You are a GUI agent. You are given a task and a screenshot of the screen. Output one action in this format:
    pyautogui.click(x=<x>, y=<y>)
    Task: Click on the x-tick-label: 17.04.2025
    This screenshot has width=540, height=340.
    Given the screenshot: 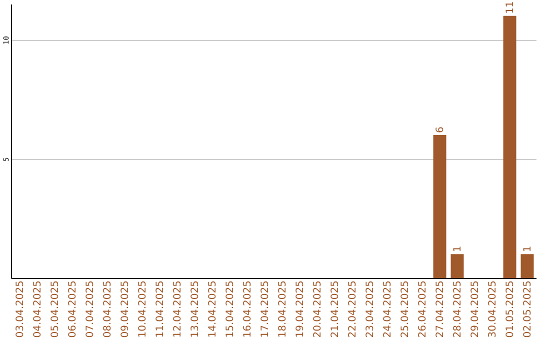 What is the action you would take?
    pyautogui.click(x=265, y=309)
    